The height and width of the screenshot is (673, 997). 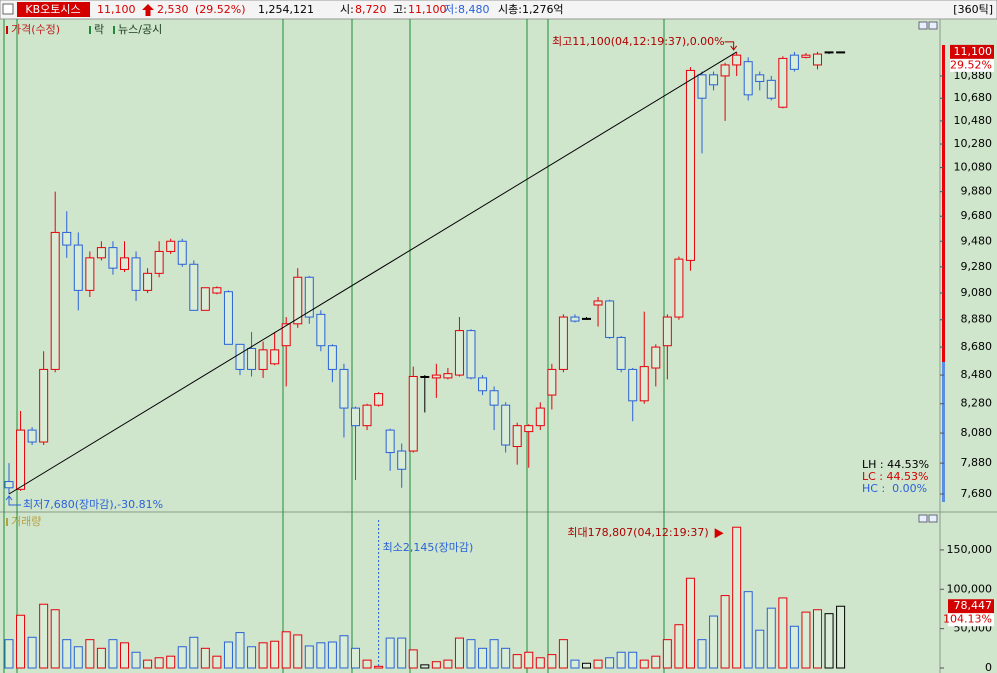 What do you see at coordinates (427, 9) in the screenshot?
I see `high: 11,100` at bounding box center [427, 9].